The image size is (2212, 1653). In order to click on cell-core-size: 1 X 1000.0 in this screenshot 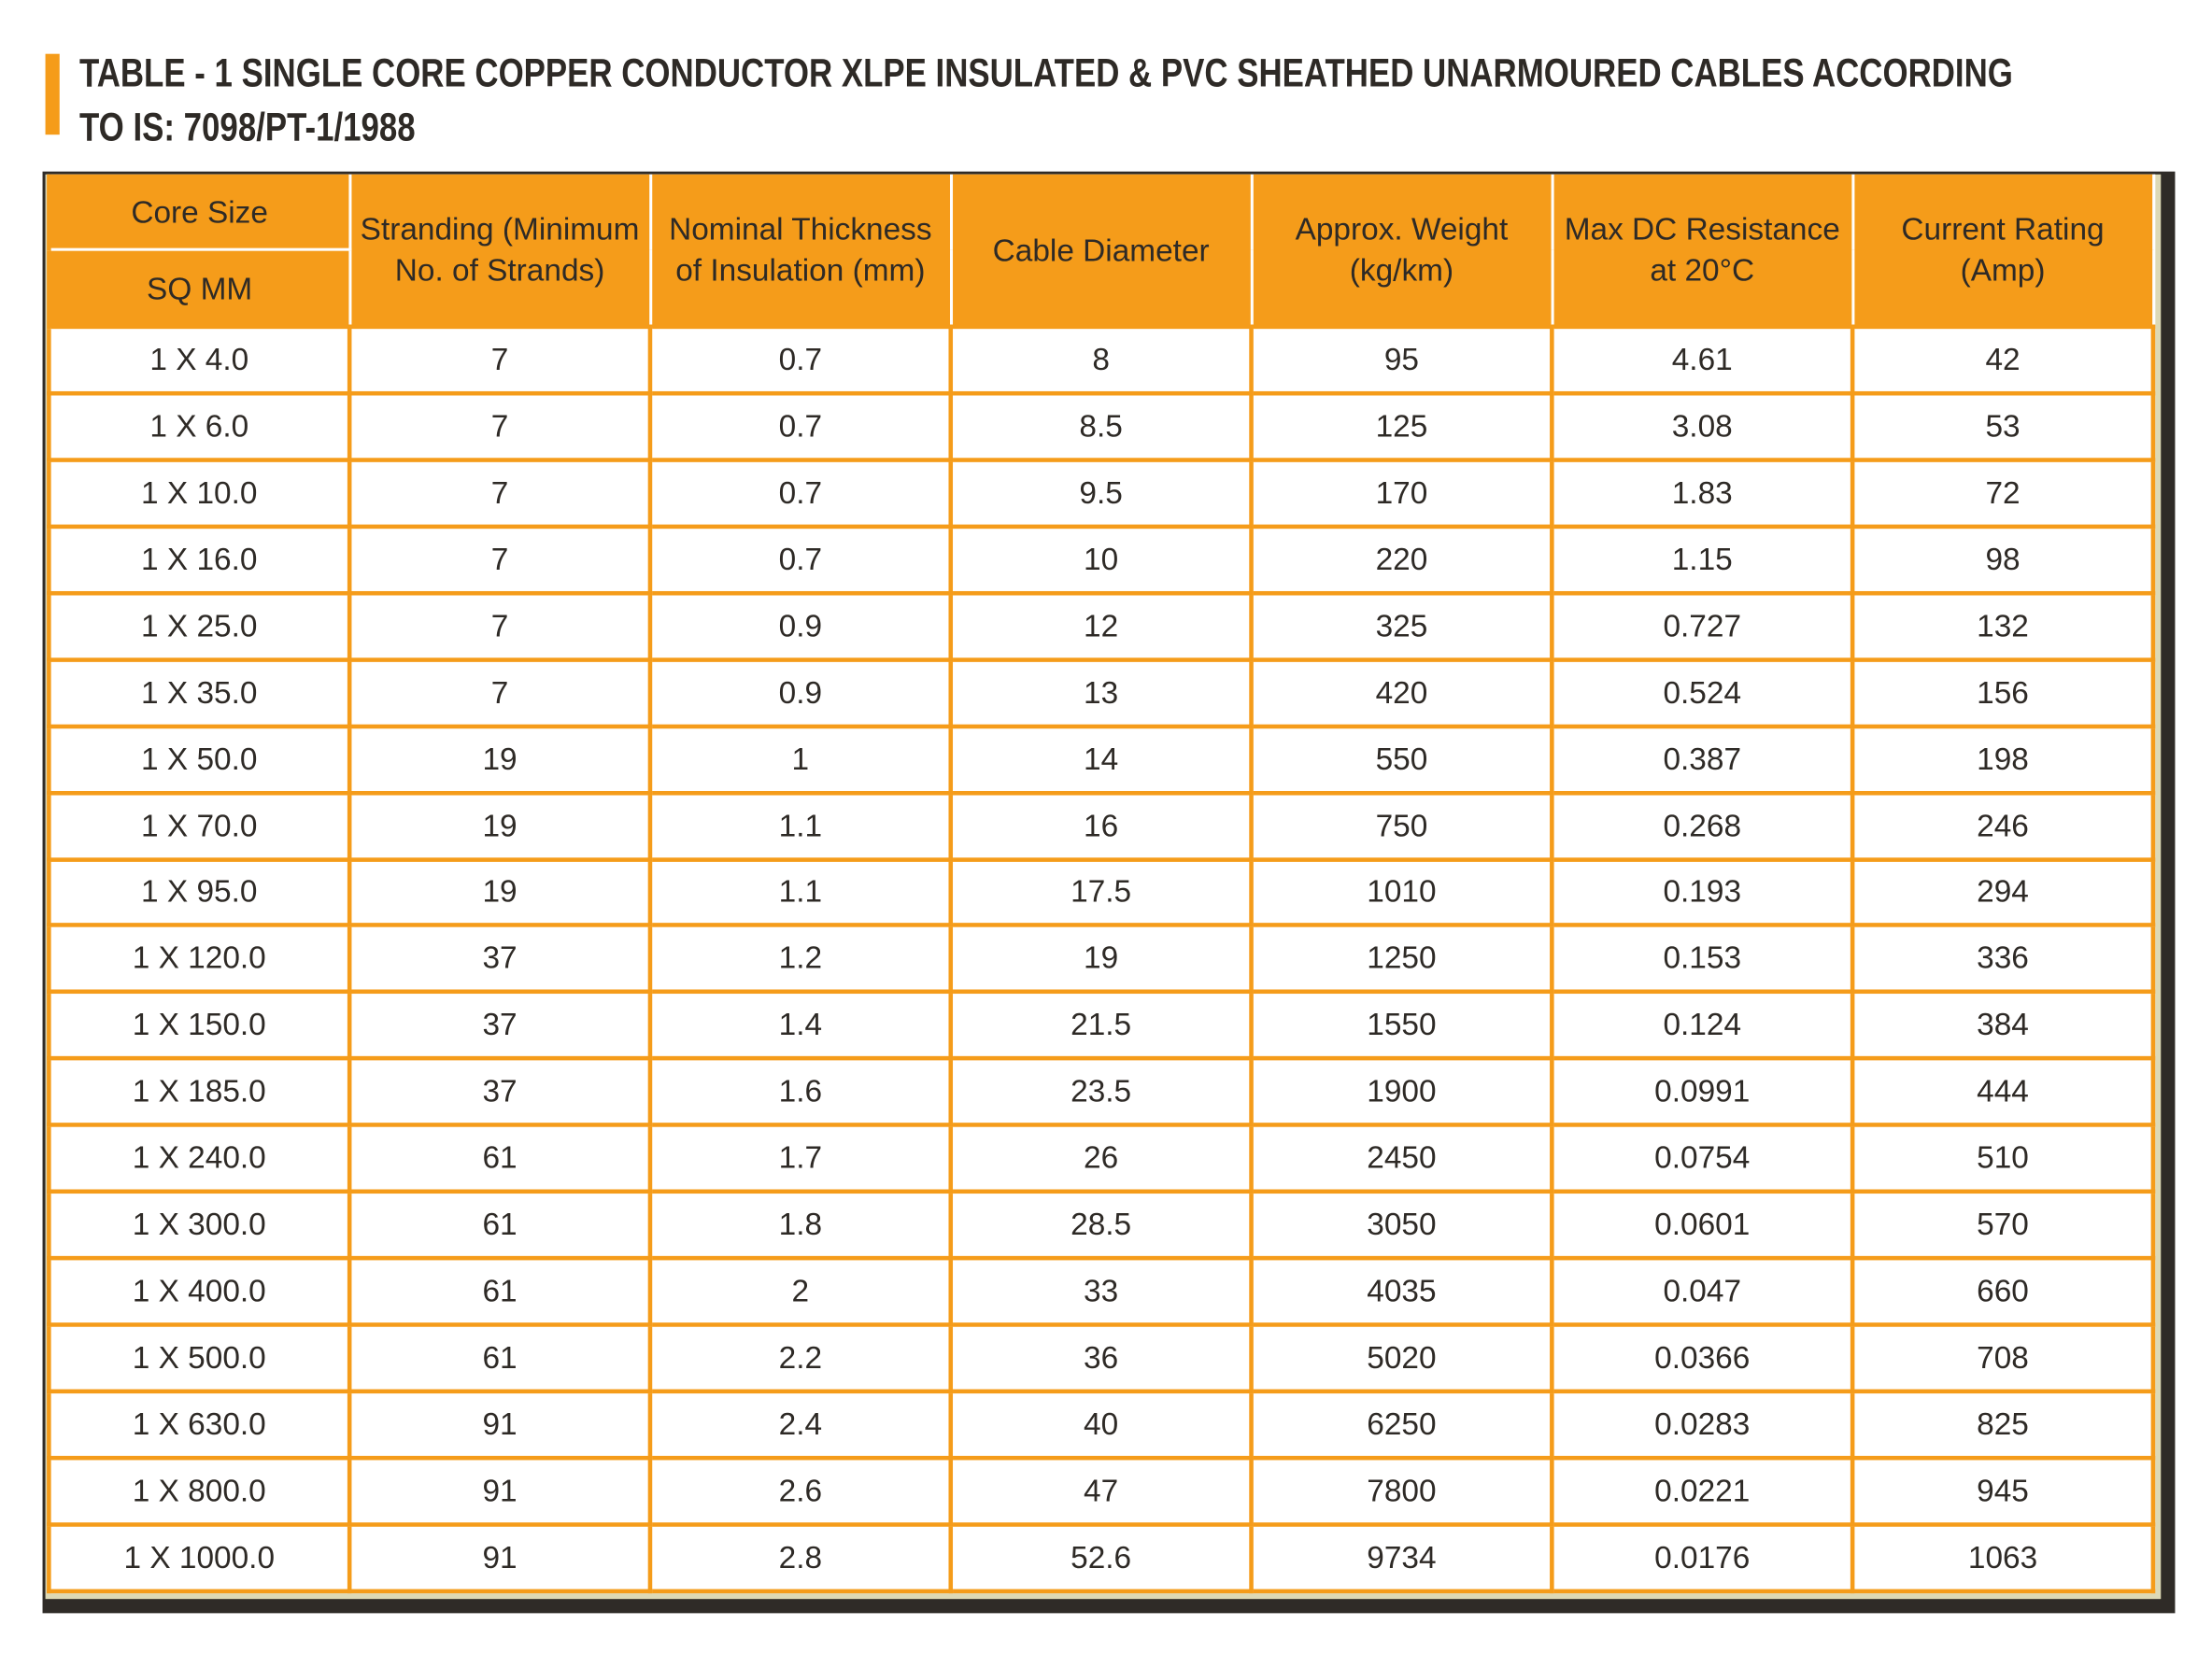, I will do `click(199, 1558)`.